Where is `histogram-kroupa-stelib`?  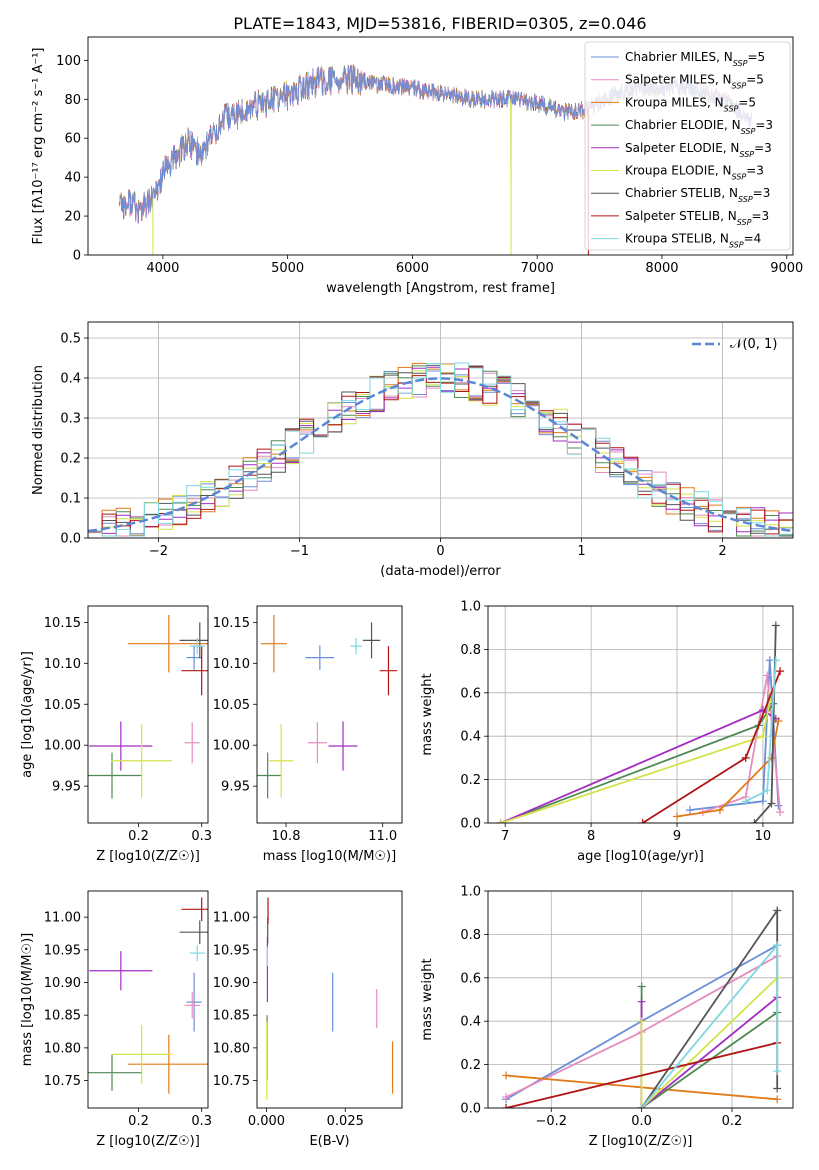 histogram-kroupa-stelib is located at coordinates (440, 450).